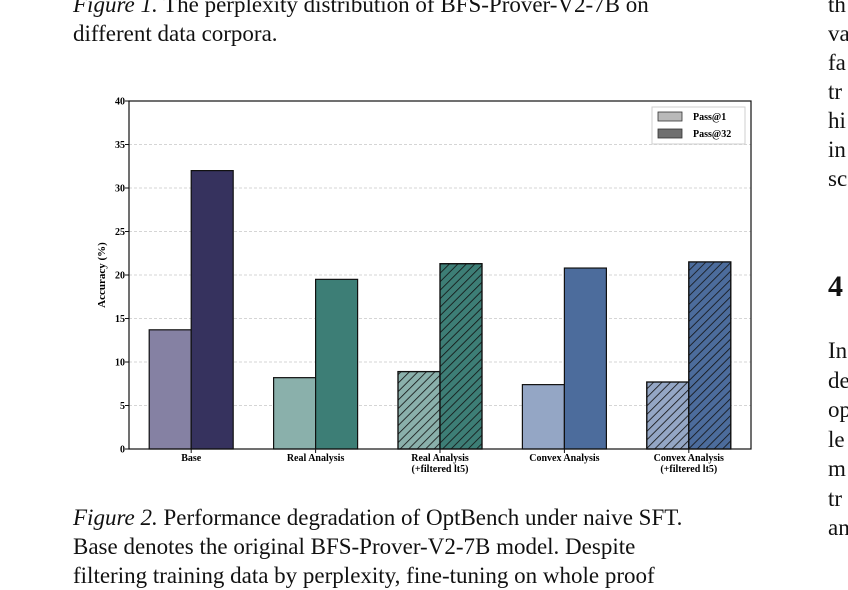 The width and height of the screenshot is (848, 590). What do you see at coordinates (838, 527) in the screenshot?
I see `right-column-line: an` at bounding box center [838, 527].